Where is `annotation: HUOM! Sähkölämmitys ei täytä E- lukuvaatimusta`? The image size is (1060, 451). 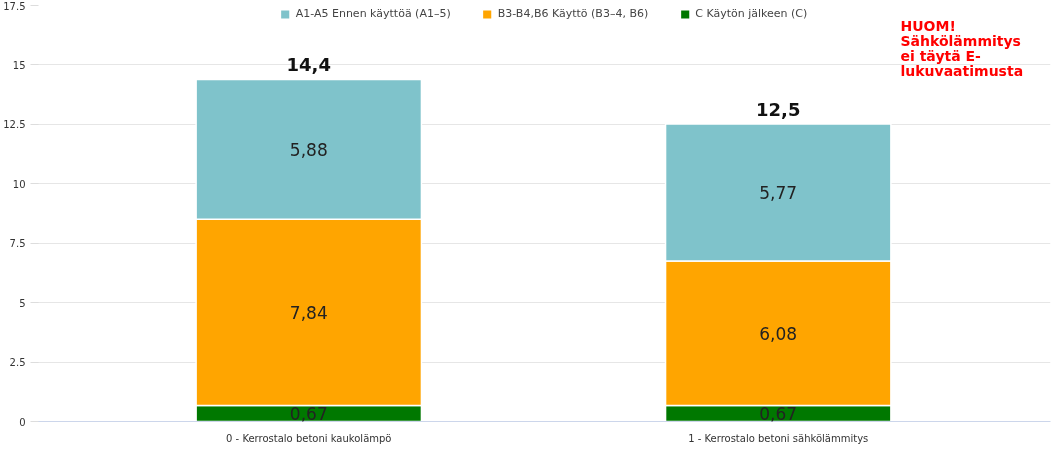
annotation: HUOM! Sähkölämmitys ei täytä E- lukuvaatimusta is located at coordinates (962, 48).